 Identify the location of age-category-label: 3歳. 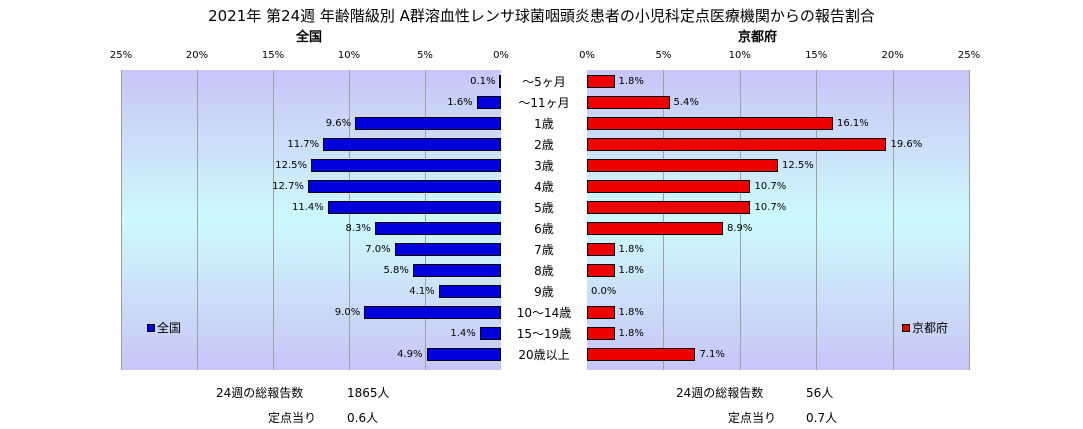
(544, 166).